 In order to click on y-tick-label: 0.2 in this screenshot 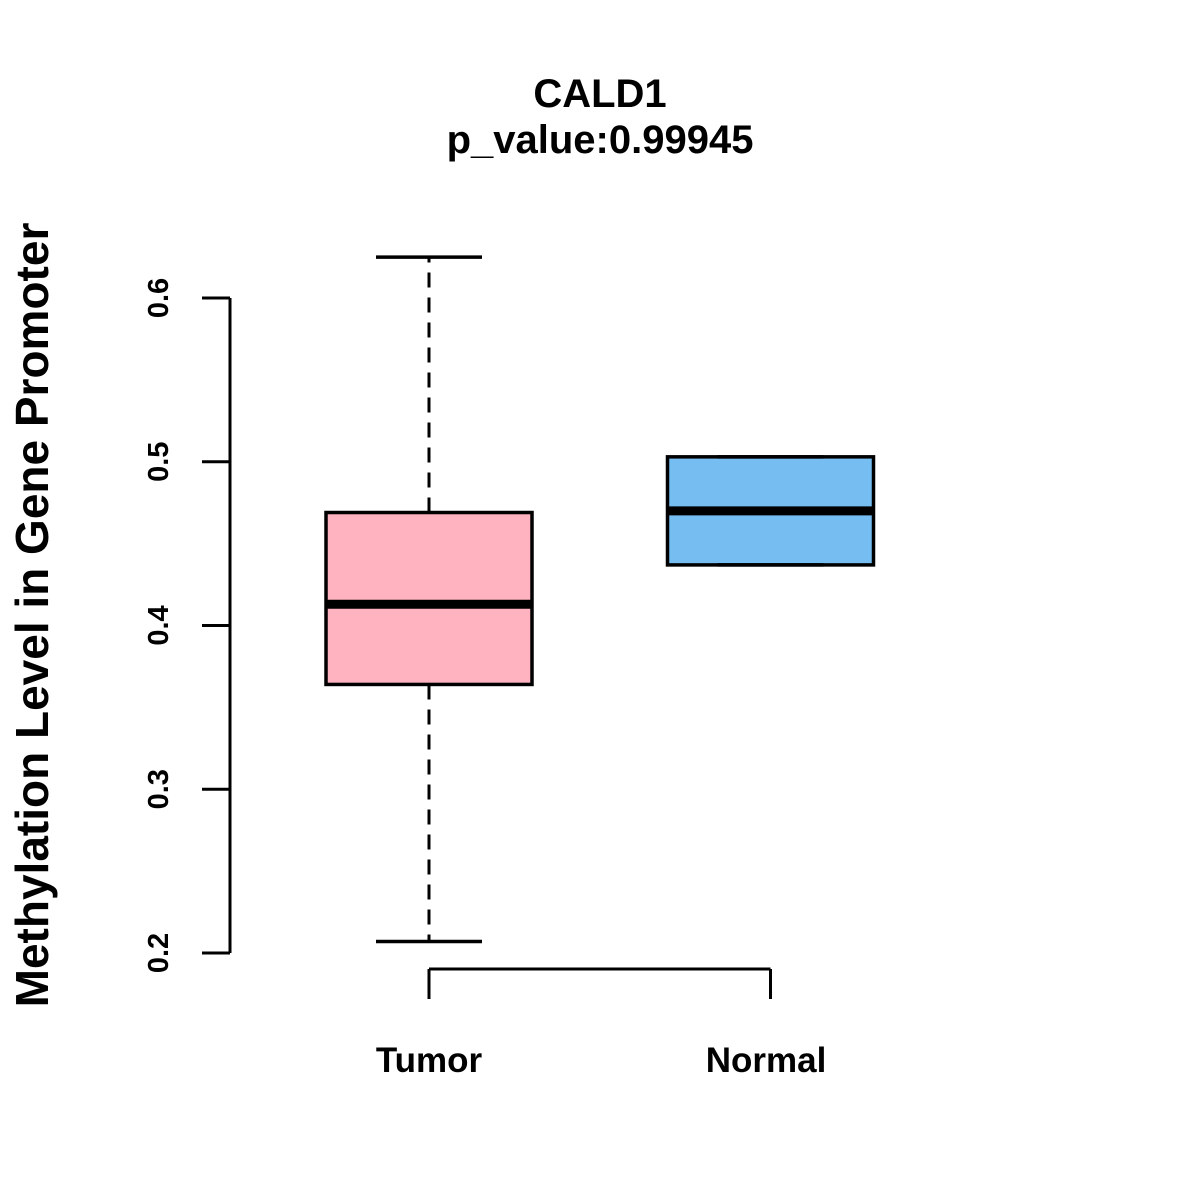, I will do `click(159, 953)`.